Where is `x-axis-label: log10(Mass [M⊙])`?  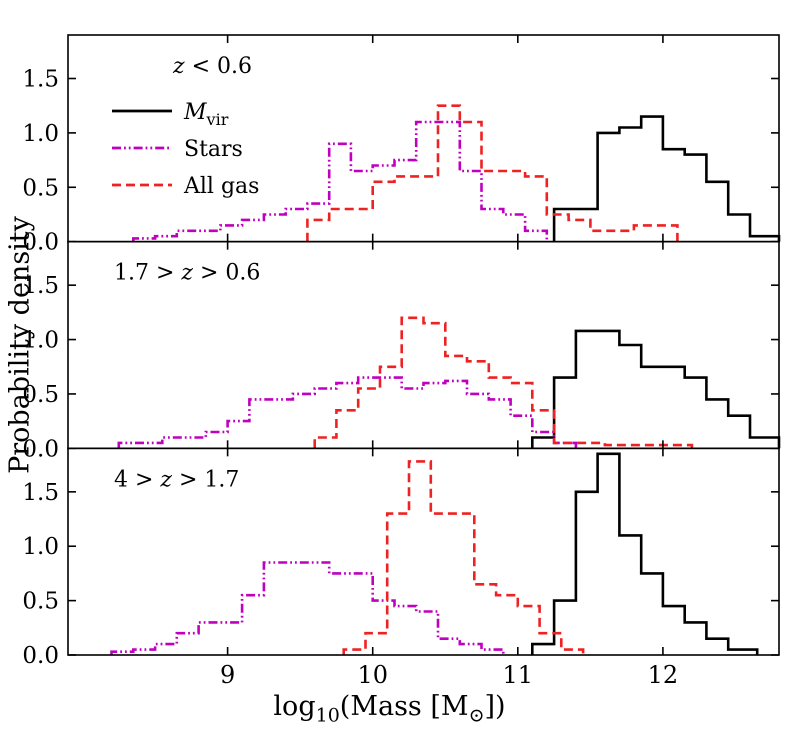 x-axis-label: log10(Mass [M⊙]) is located at coordinates (389, 708).